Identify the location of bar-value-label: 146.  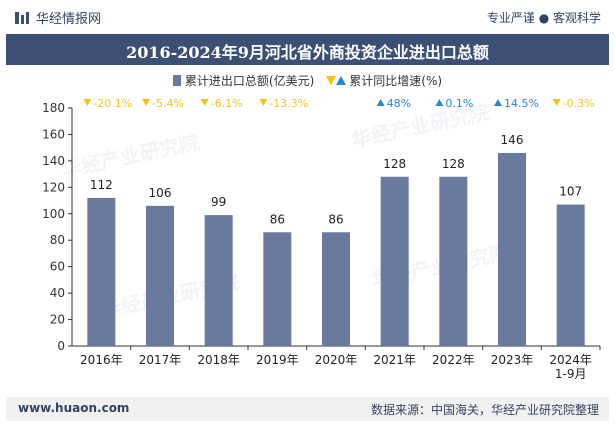
(512, 140).